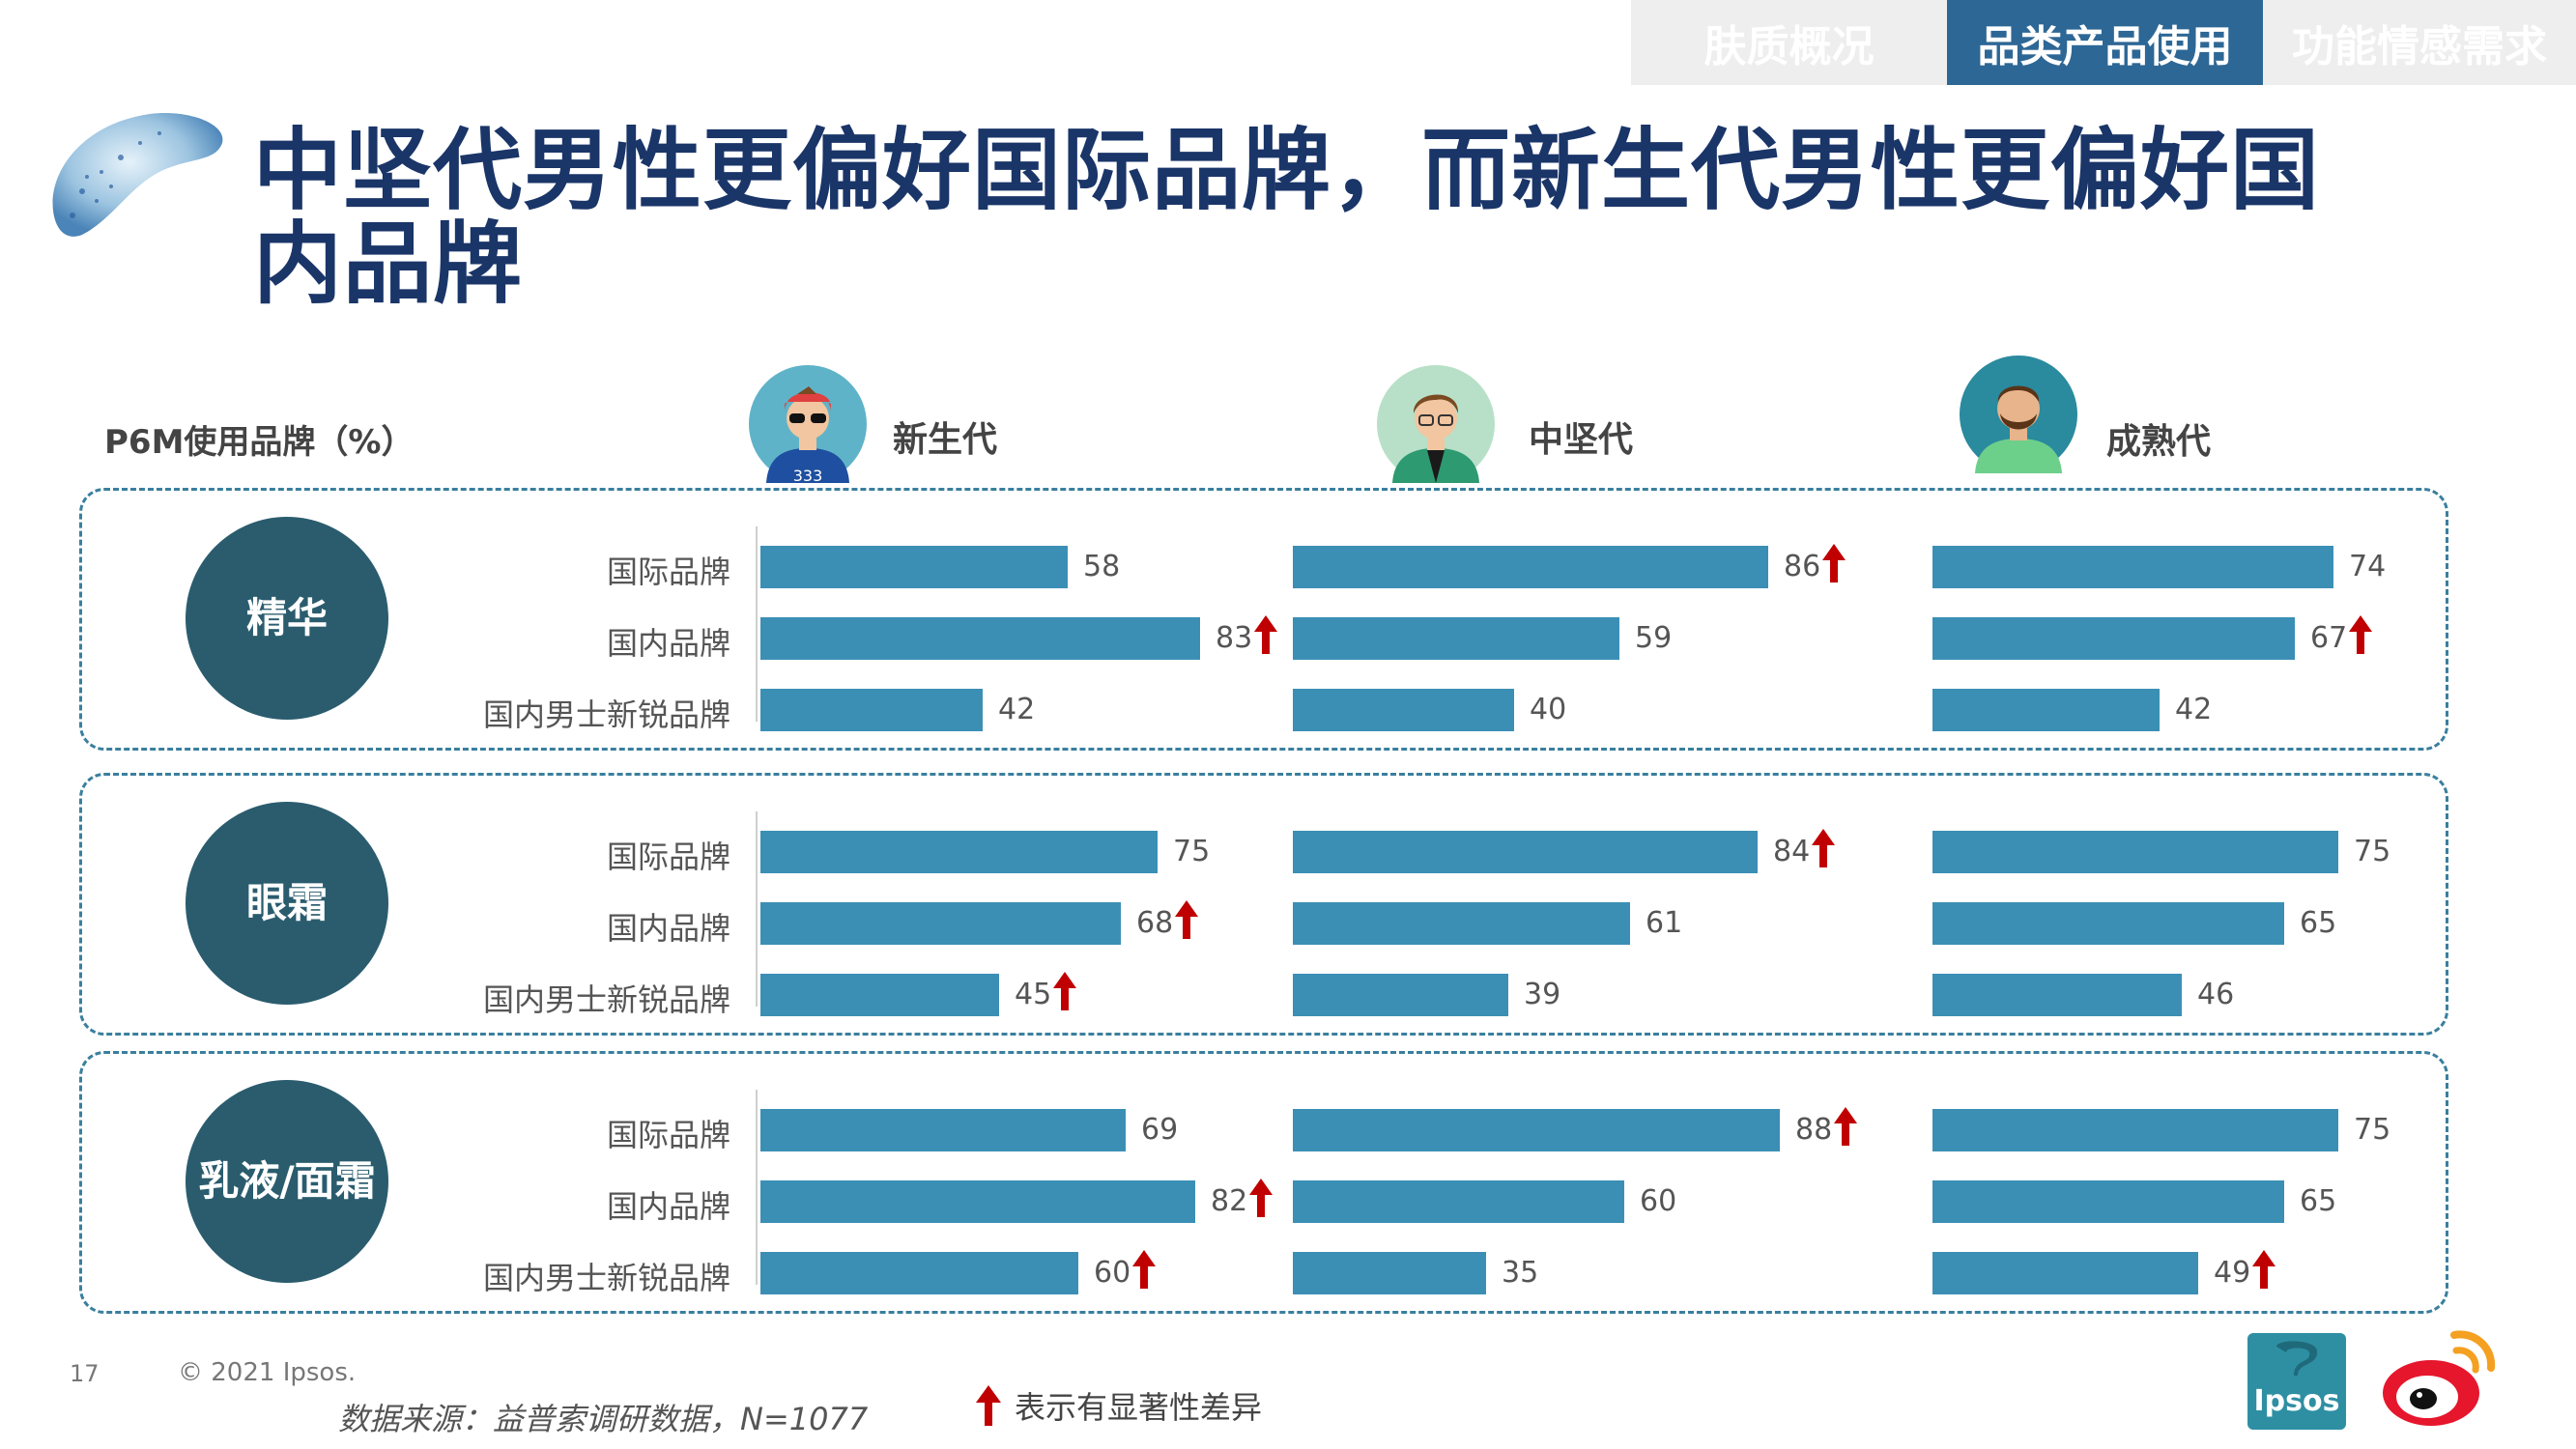 This screenshot has height=1449, width=2576. What do you see at coordinates (287, 903) in the screenshot?
I see `category-label: 眼霜` at bounding box center [287, 903].